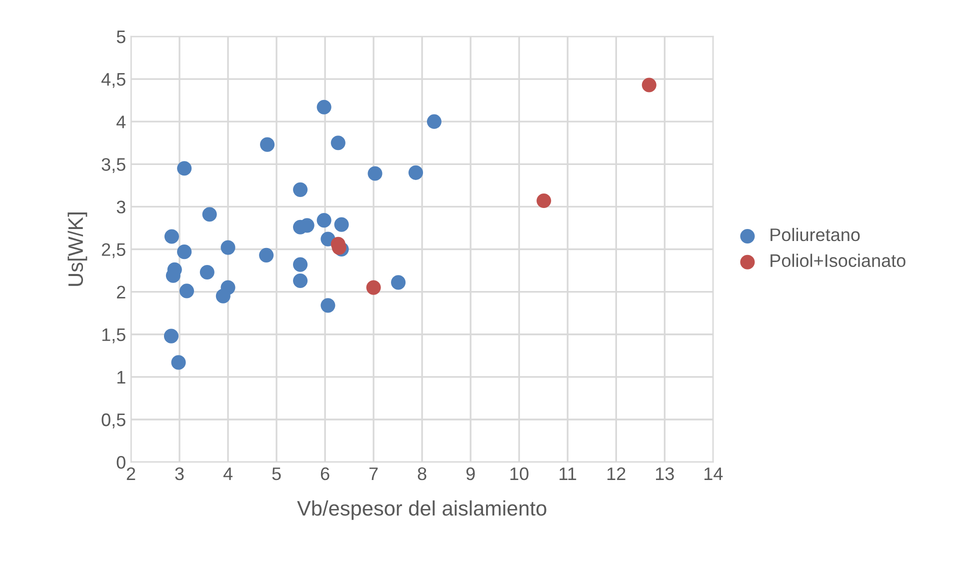 The height and width of the screenshot is (579, 956). What do you see at coordinates (276, 474) in the screenshot?
I see `x-tick-label: 5` at bounding box center [276, 474].